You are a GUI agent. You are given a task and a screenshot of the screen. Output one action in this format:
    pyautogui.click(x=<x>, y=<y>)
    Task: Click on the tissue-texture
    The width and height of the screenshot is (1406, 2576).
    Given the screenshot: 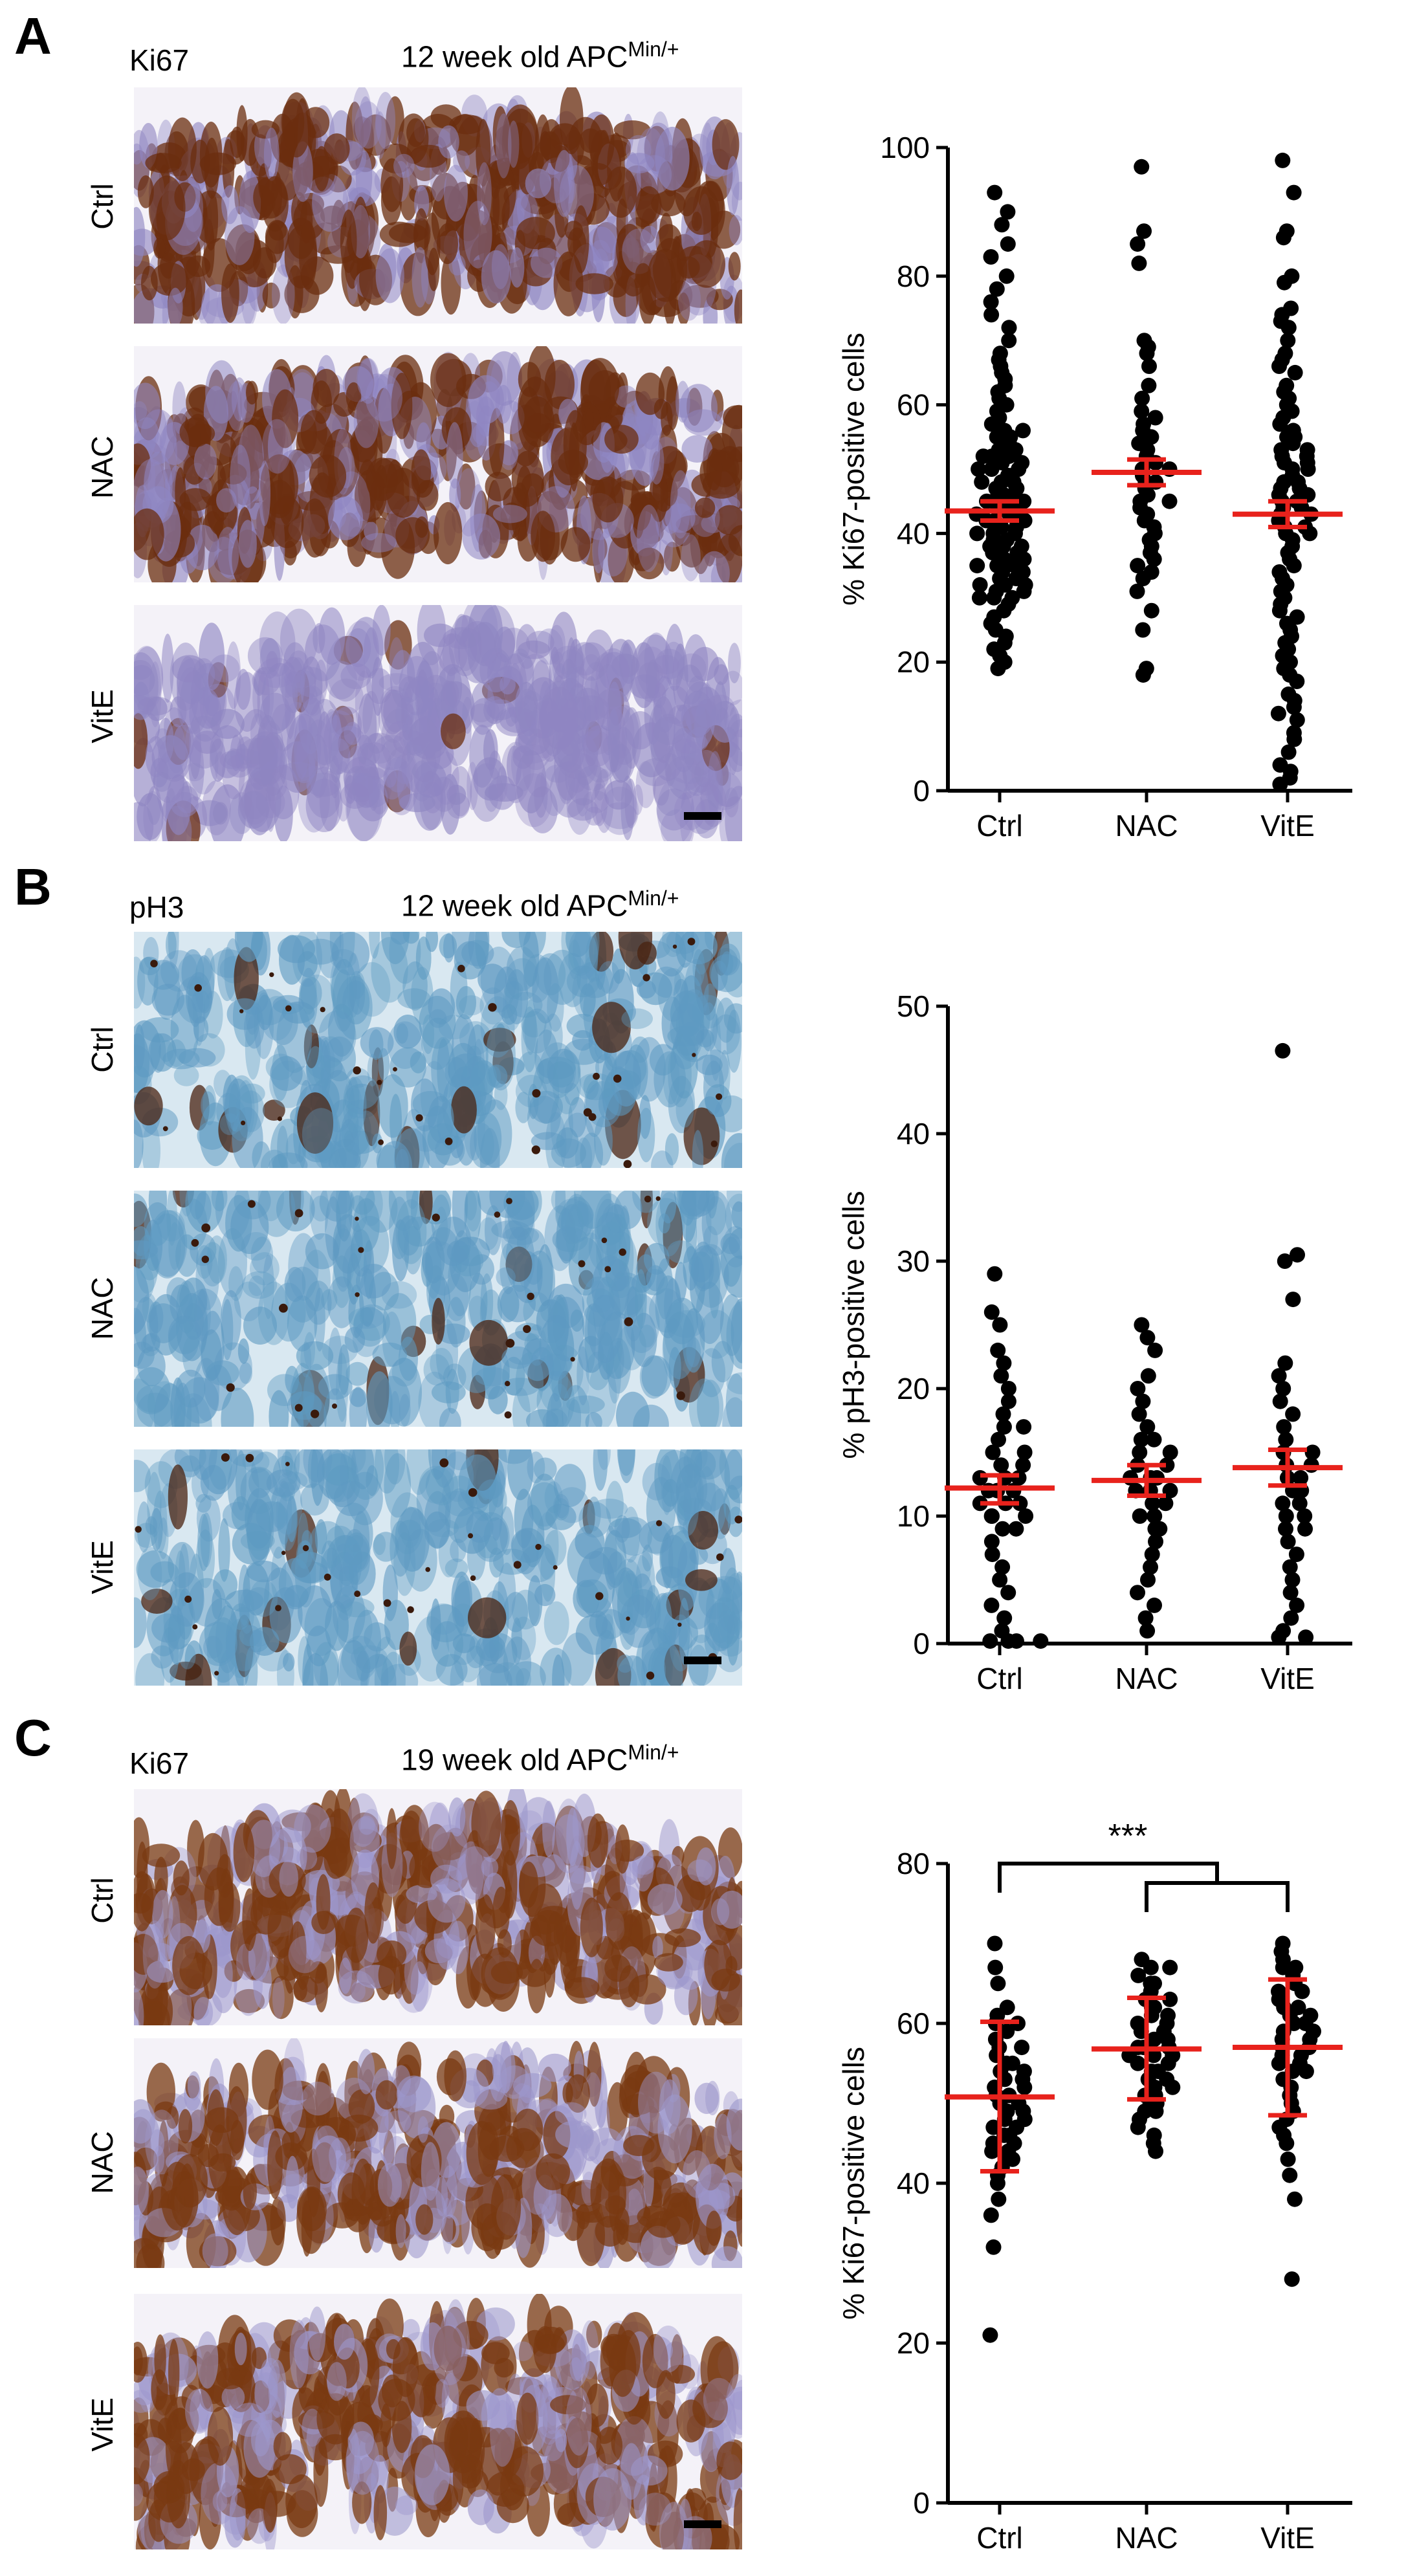 What is the action you would take?
    pyautogui.click(x=438, y=206)
    